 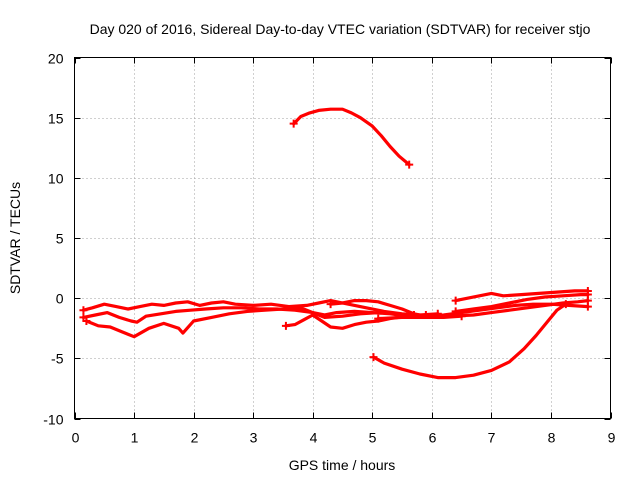 What do you see at coordinates (56, 119) in the screenshot?
I see `y-tick-label: 15` at bounding box center [56, 119].